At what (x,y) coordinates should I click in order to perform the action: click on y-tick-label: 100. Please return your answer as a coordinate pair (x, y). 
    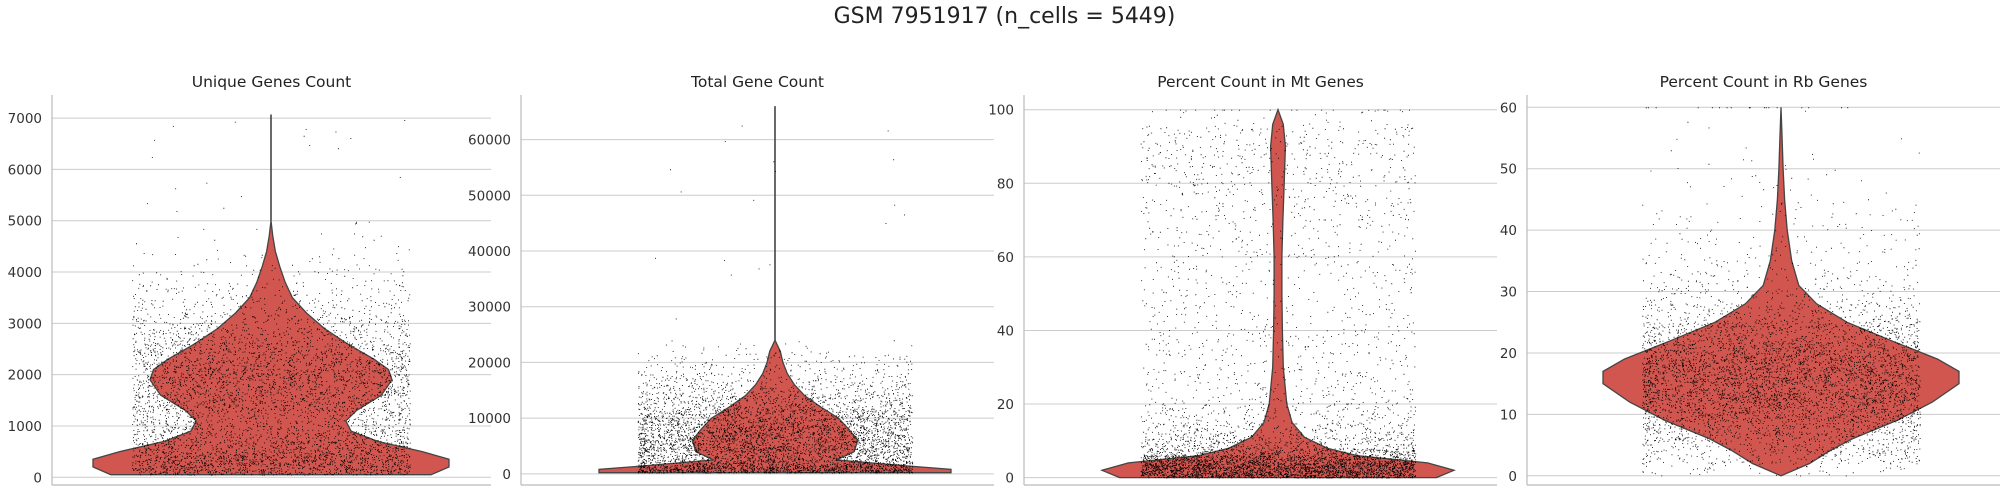
    Looking at the image, I should click on (1001, 111).